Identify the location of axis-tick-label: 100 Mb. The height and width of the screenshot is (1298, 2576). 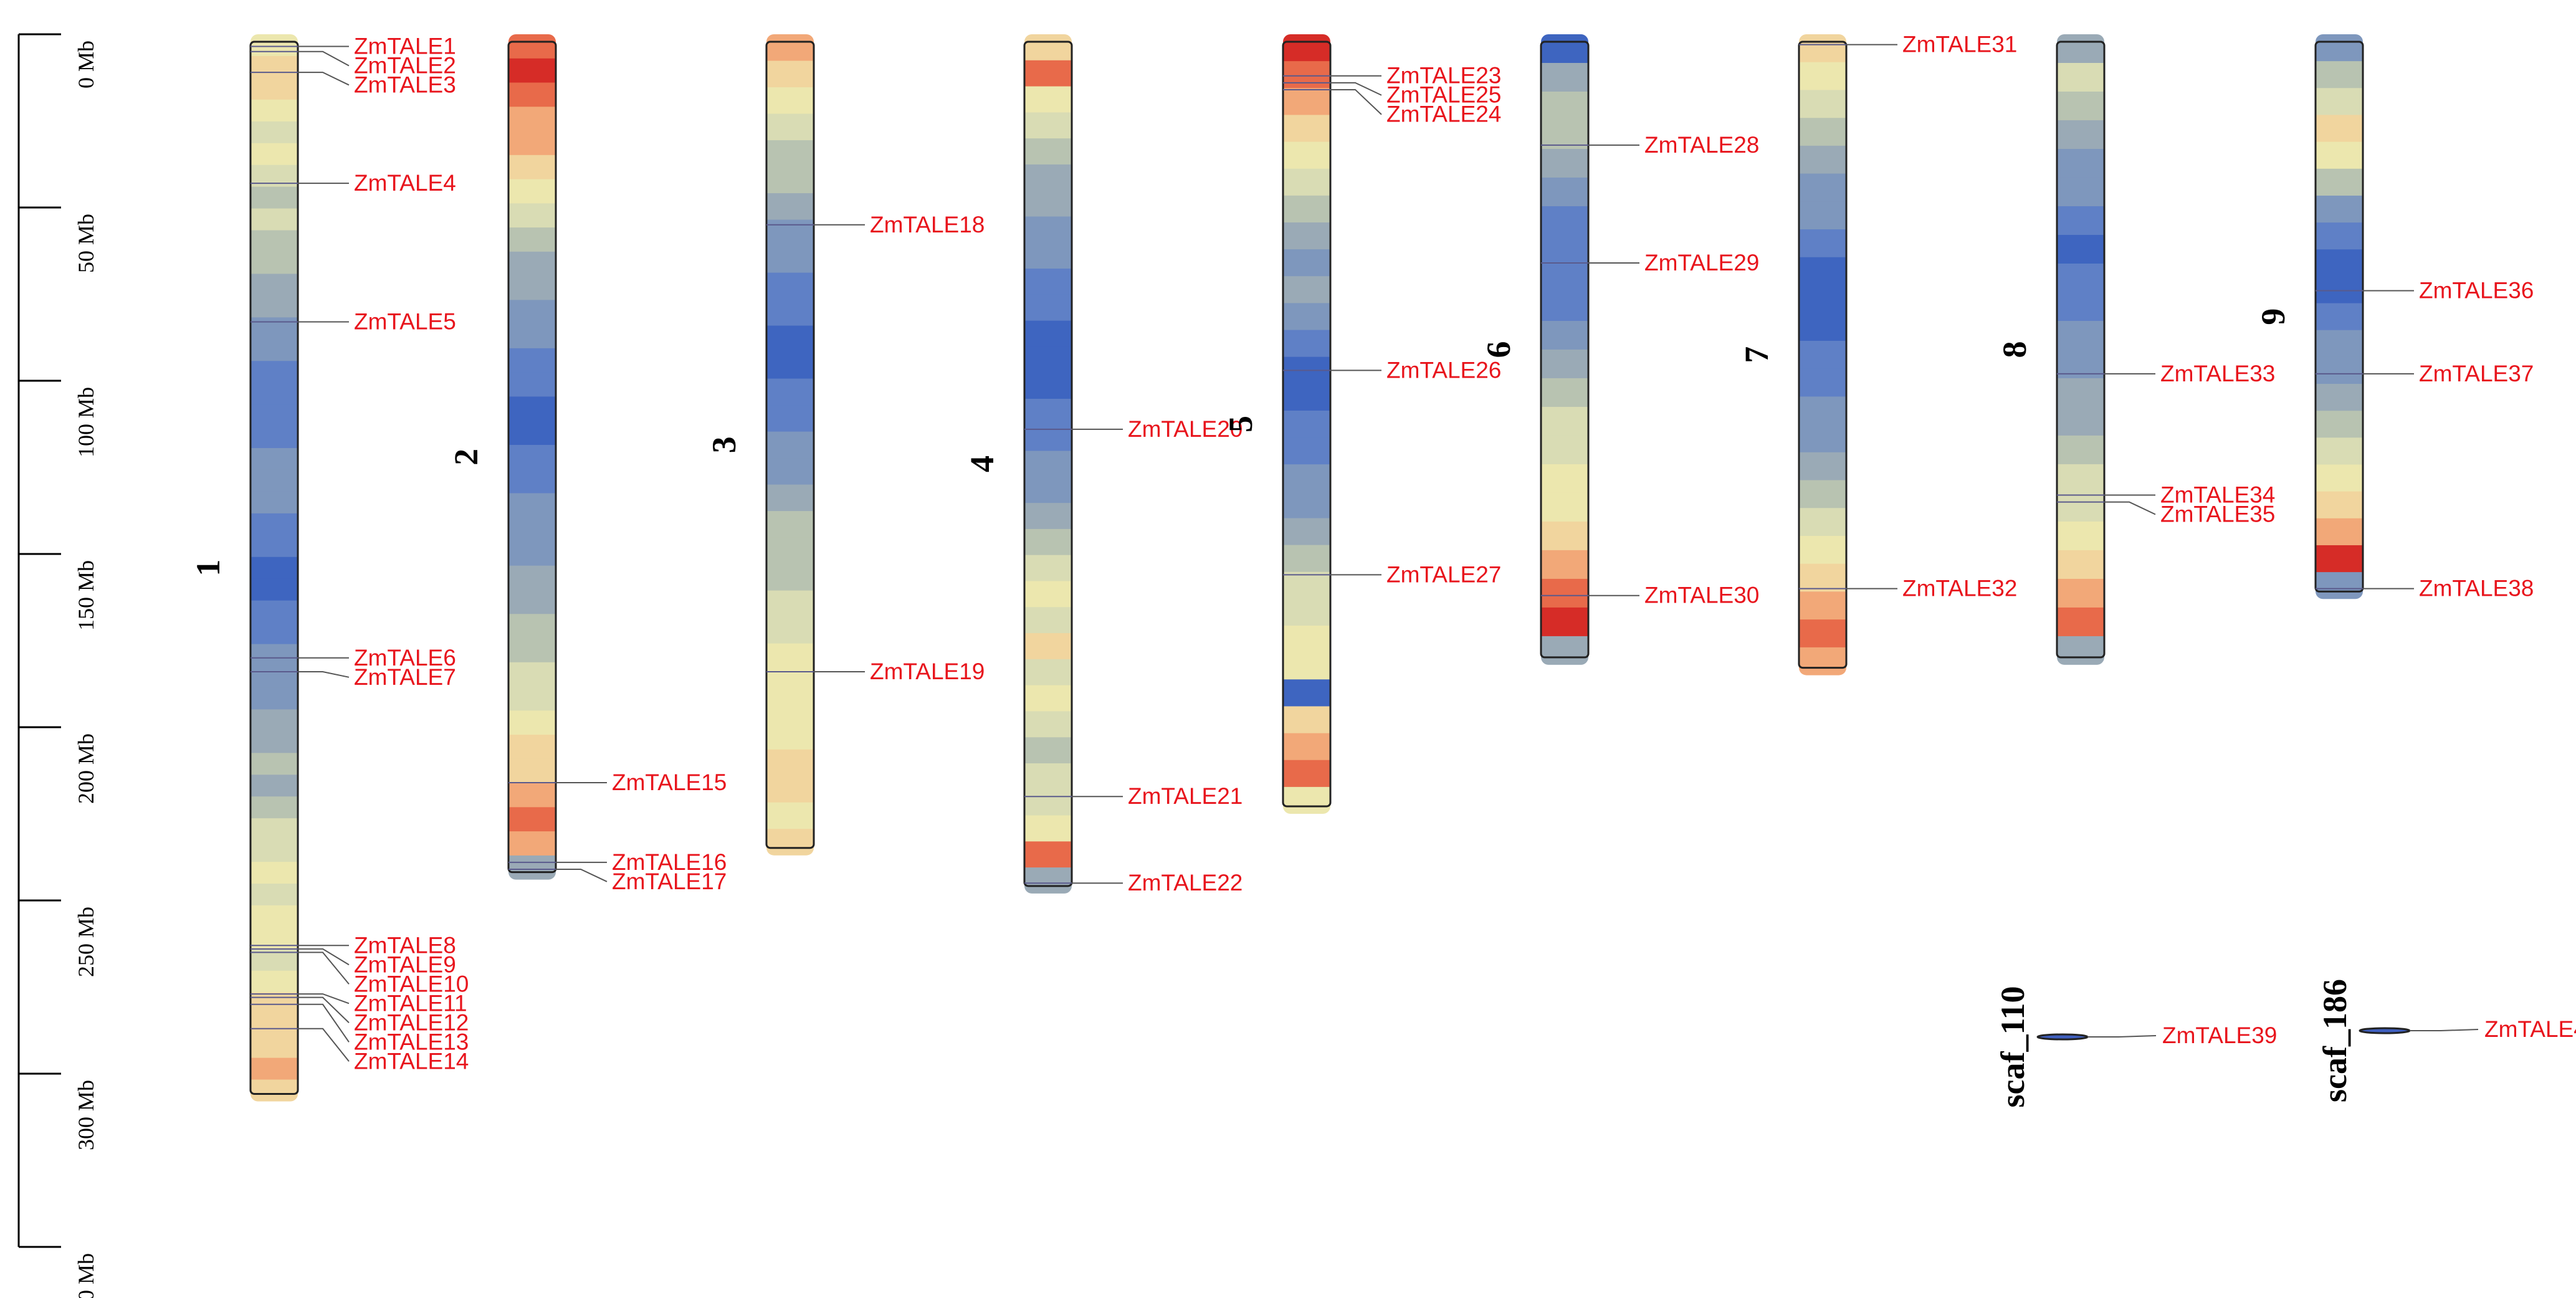
(86, 422).